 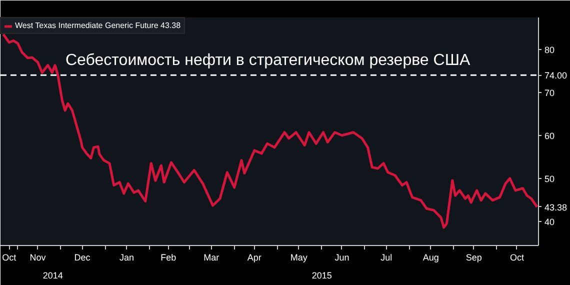 I want to click on x-tick-label: Mar, so click(x=212, y=257).